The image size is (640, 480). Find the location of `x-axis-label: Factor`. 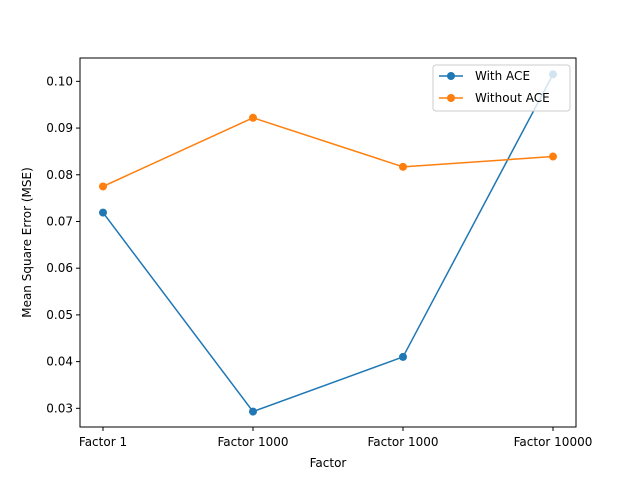

x-axis-label: Factor is located at coordinates (328, 463).